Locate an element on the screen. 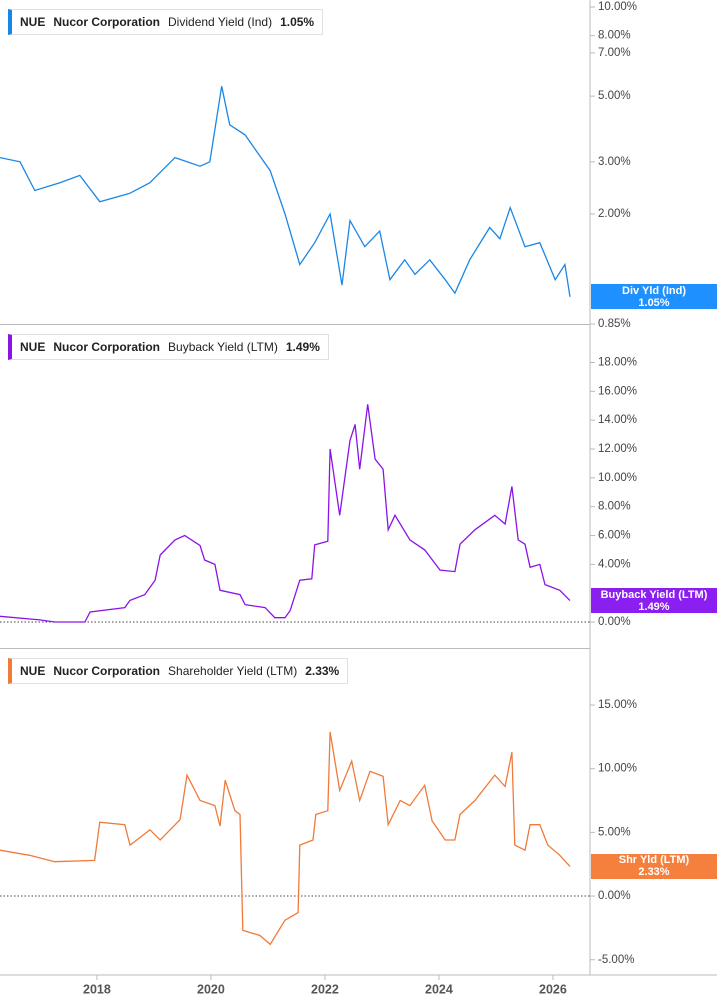 The image size is (717, 1005). x-tick-label: 2018 is located at coordinates (97, 989).